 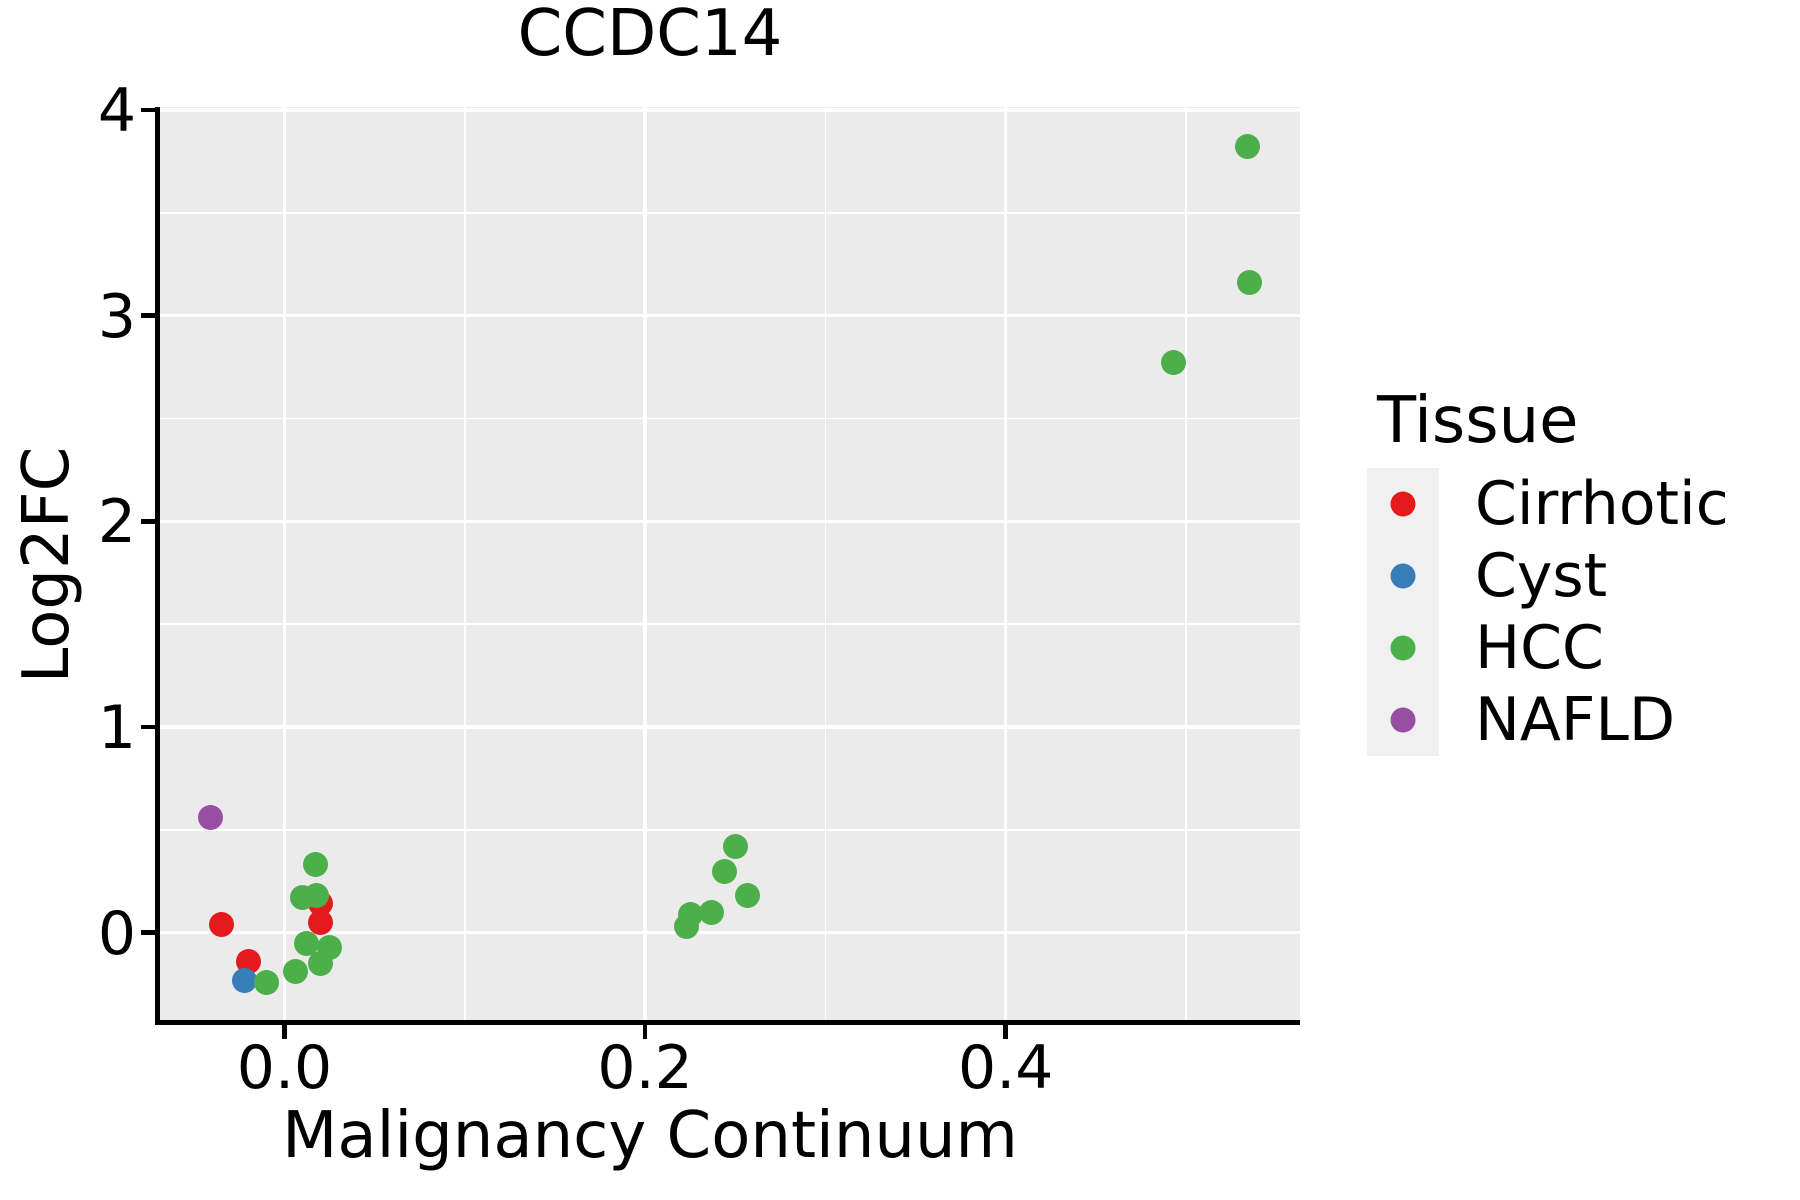 I want to click on legend-label-nafld: NAFLD, so click(x=1575, y=720).